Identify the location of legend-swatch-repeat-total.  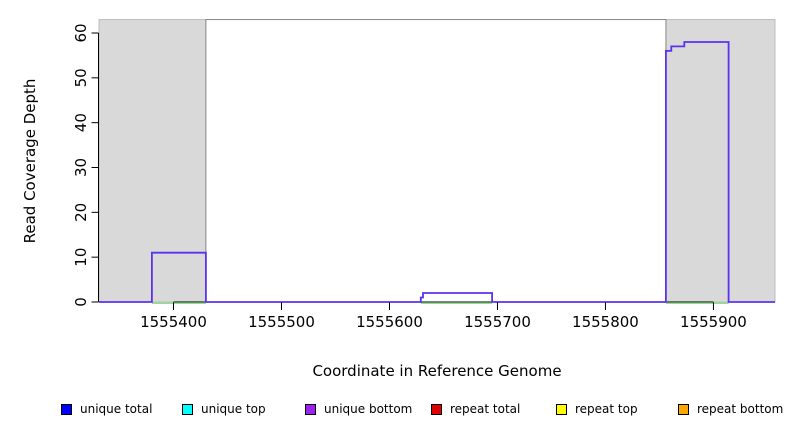
(436, 409).